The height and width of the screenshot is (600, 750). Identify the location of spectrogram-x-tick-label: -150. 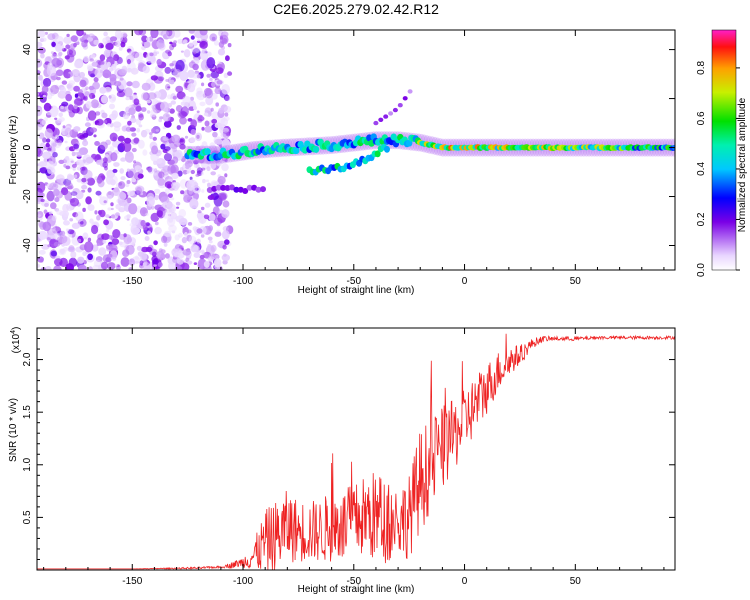
(132, 281).